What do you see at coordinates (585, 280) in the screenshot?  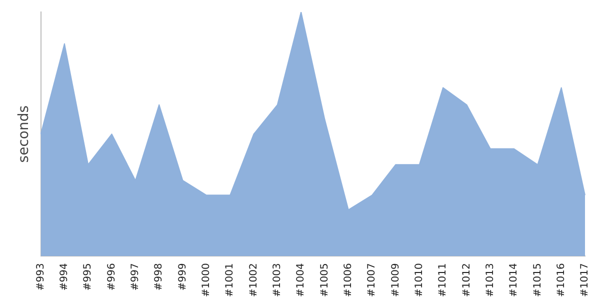 I see `x-tick-label: #1017` at bounding box center [585, 280].